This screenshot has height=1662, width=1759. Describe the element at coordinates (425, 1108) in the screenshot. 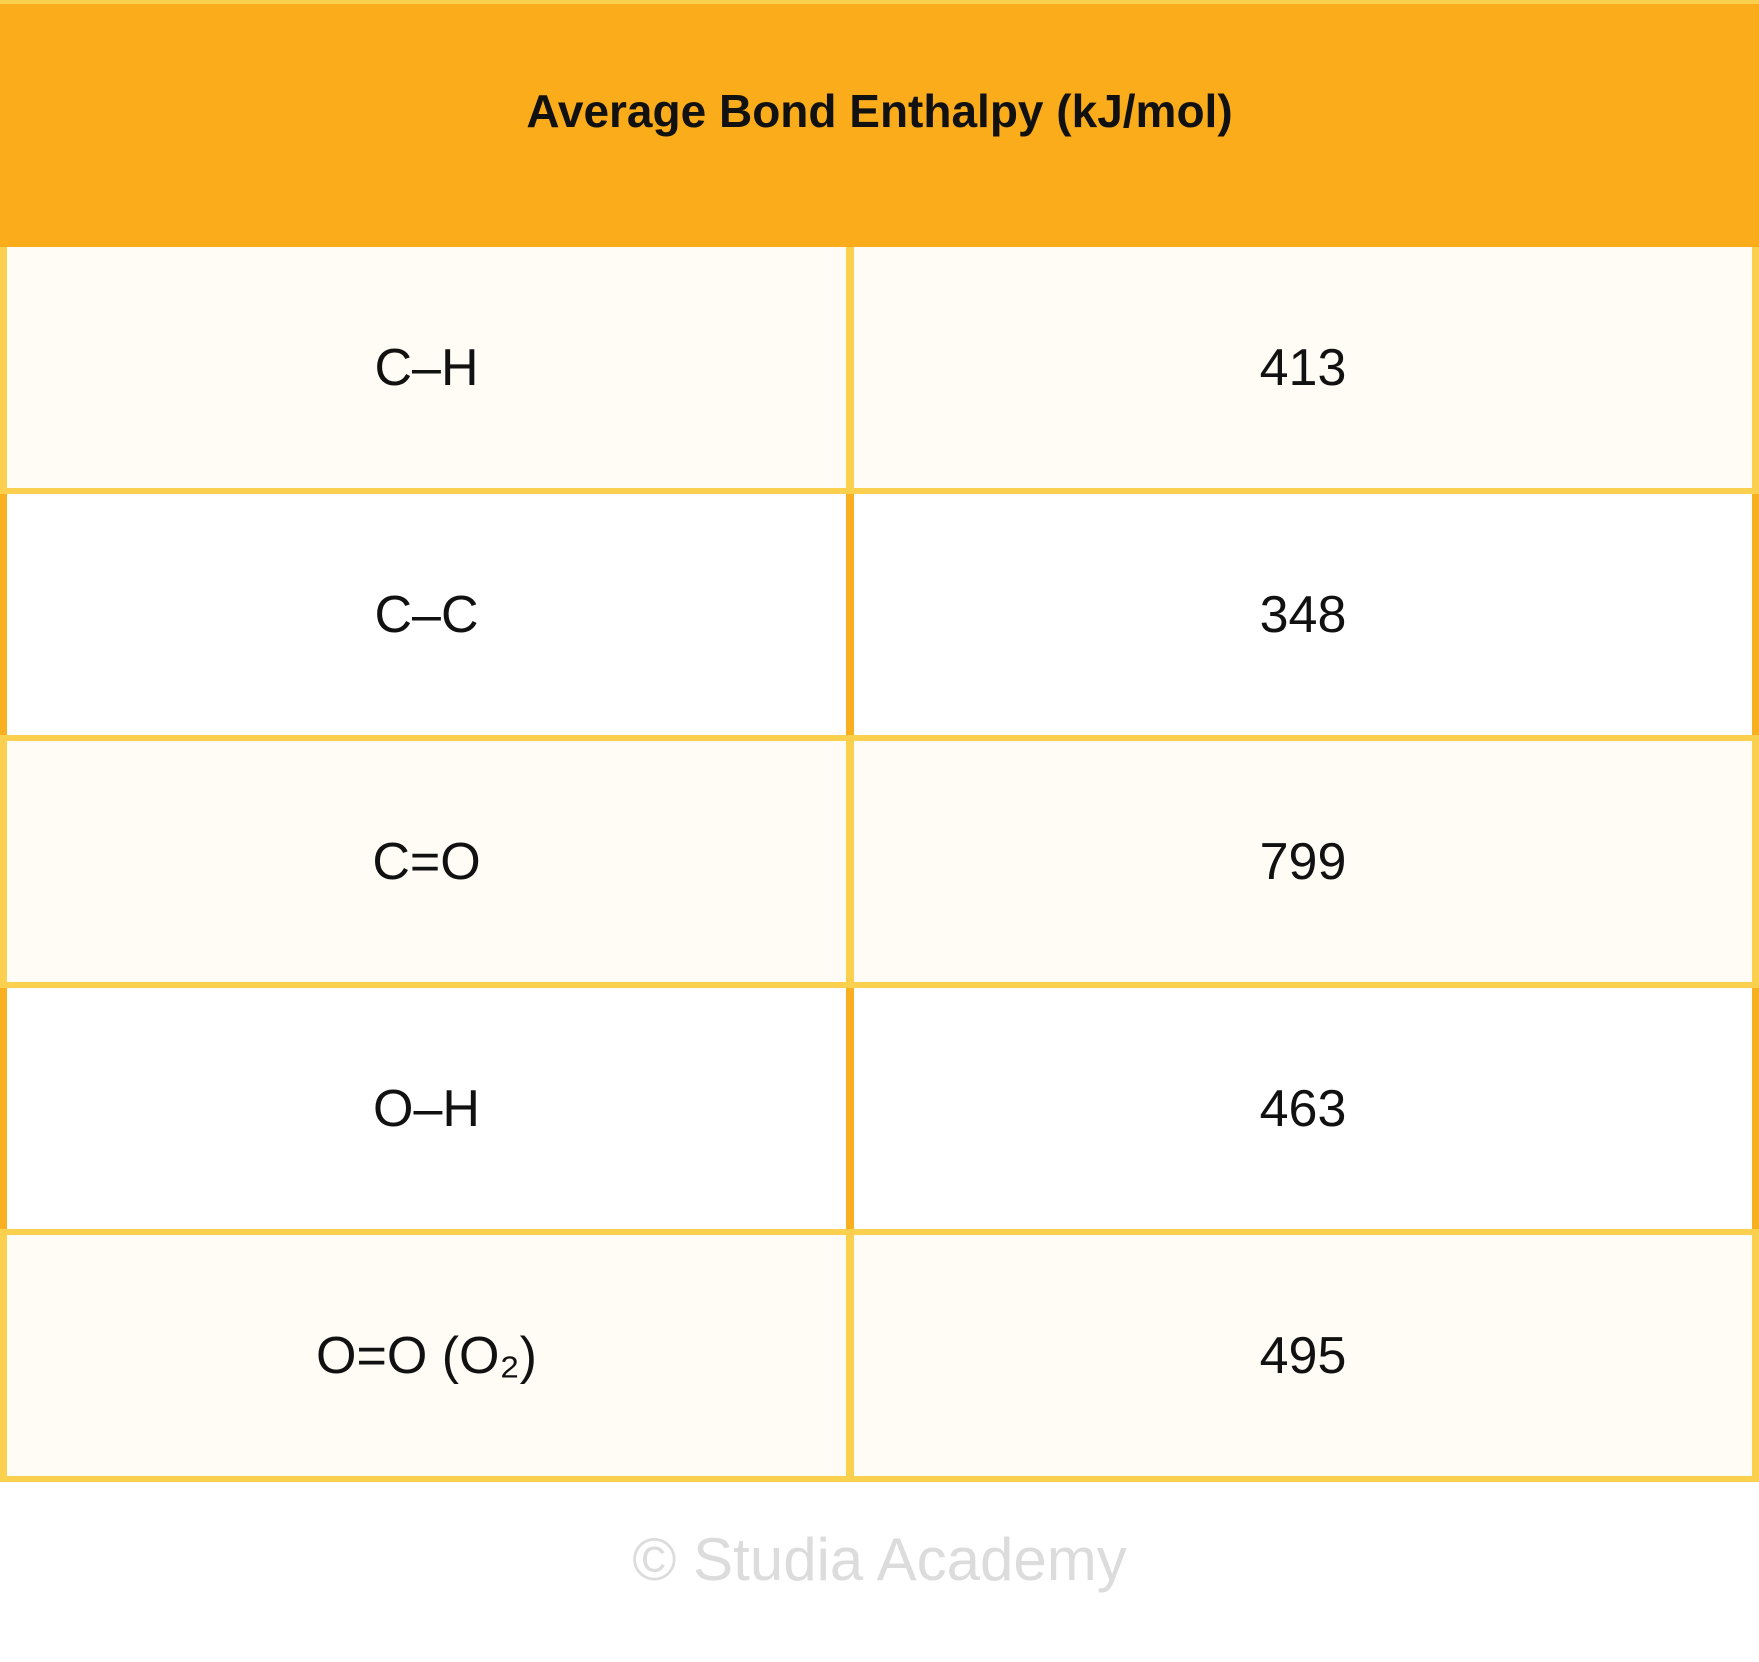

I see `bond-cell: O–H` at that location.